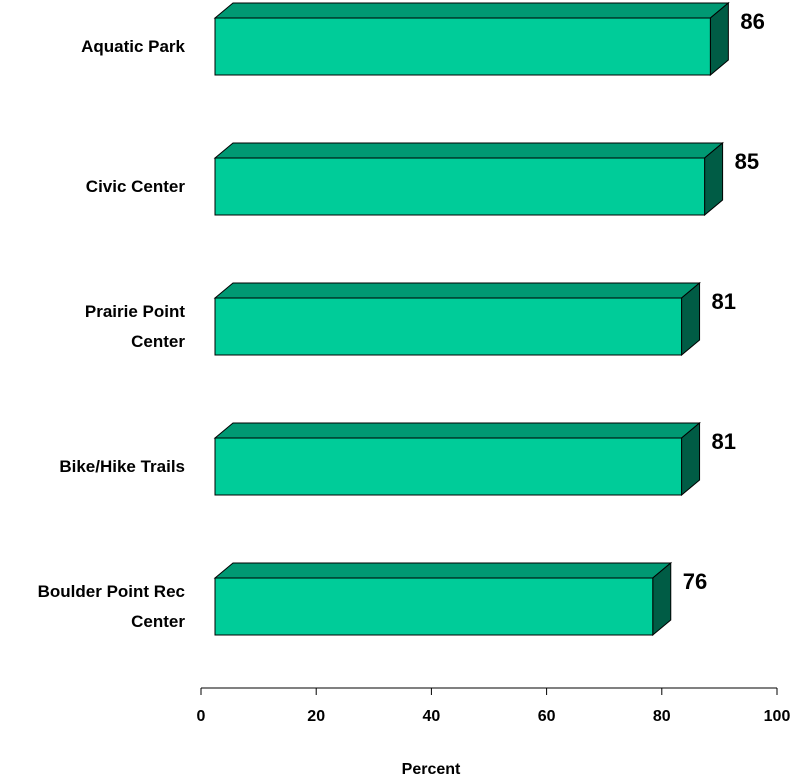 This screenshot has width=803, height=783. Describe the element at coordinates (122, 466) in the screenshot. I see `category-text: Bike/Hike Trails` at that location.